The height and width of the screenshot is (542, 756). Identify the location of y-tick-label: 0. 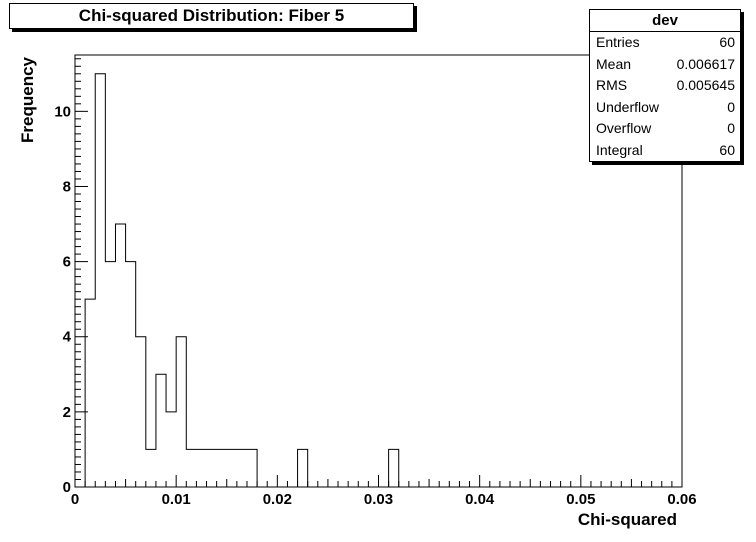
(67, 487).